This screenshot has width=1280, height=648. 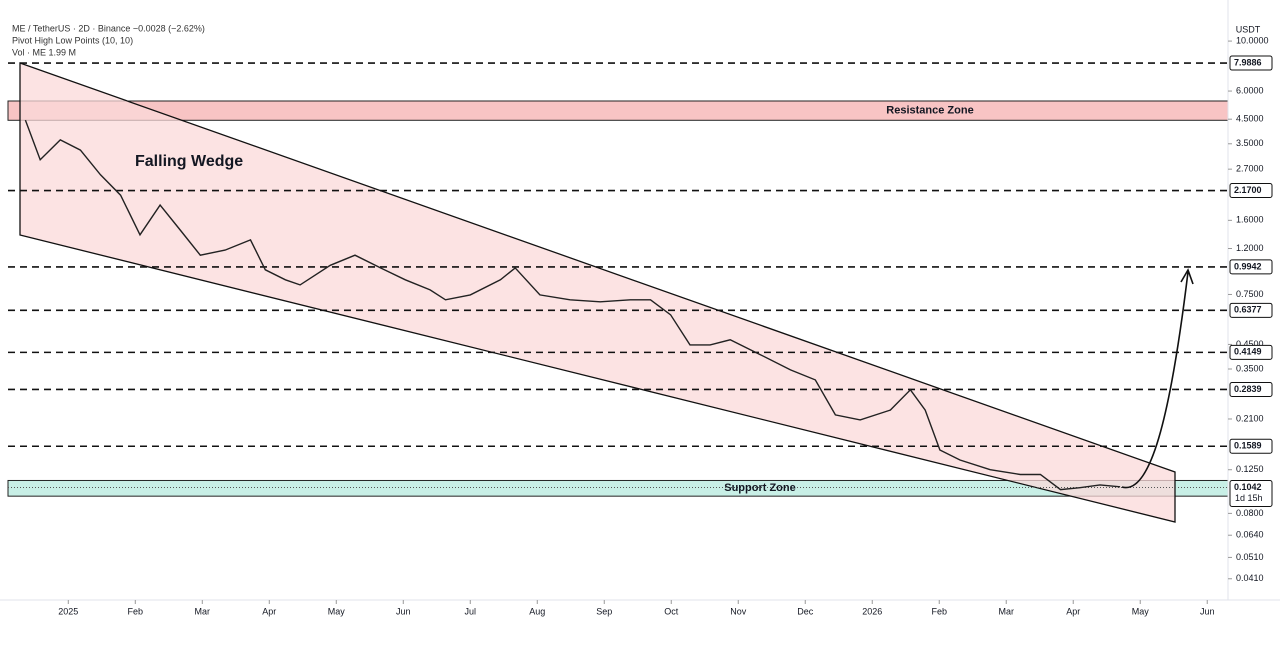 What do you see at coordinates (471, 611) in the screenshot?
I see `x-tick-label: Jul` at bounding box center [471, 611].